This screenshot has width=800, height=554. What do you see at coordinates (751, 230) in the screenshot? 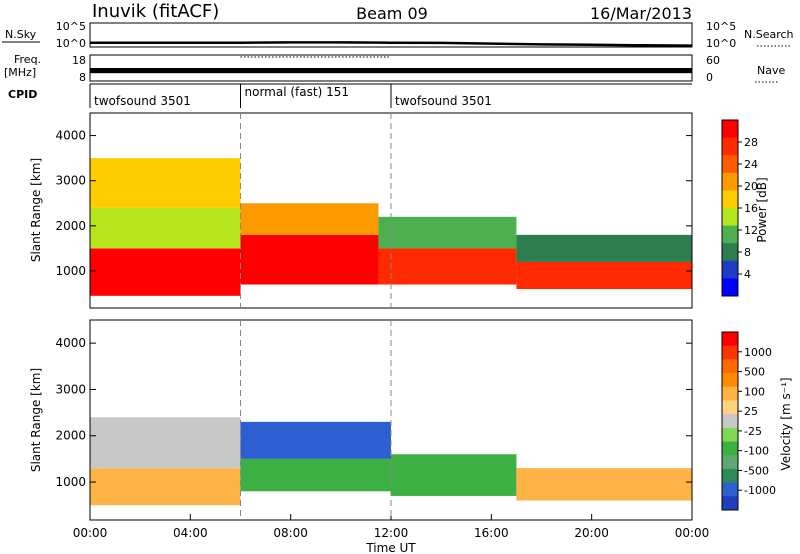
I see `colorbar-tick-label: 12` at bounding box center [751, 230].